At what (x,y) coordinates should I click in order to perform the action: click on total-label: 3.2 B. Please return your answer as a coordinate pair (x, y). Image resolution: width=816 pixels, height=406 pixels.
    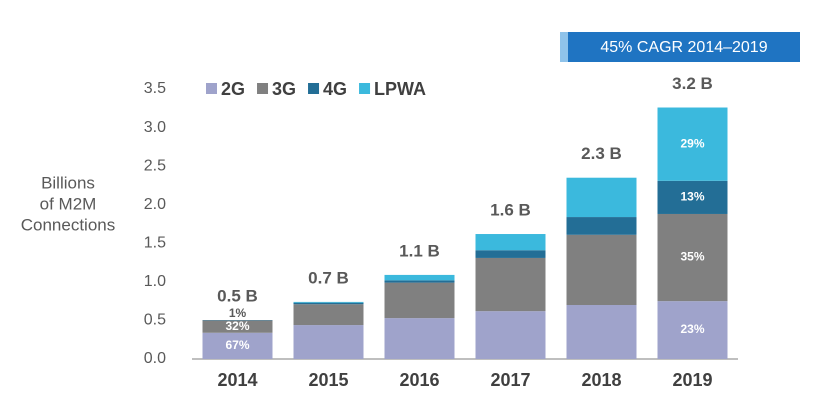
    Looking at the image, I should click on (692, 83).